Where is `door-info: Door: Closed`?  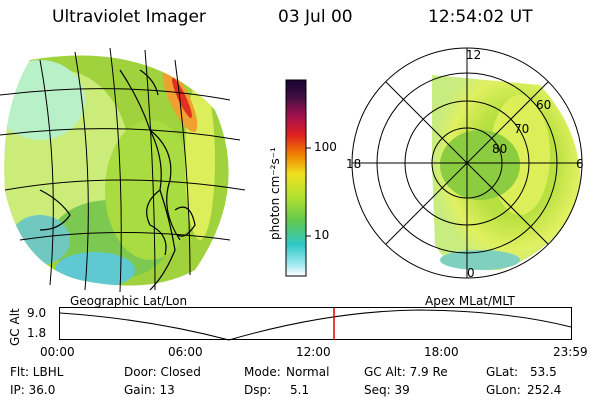 door-info: Door: Closed is located at coordinates (162, 372).